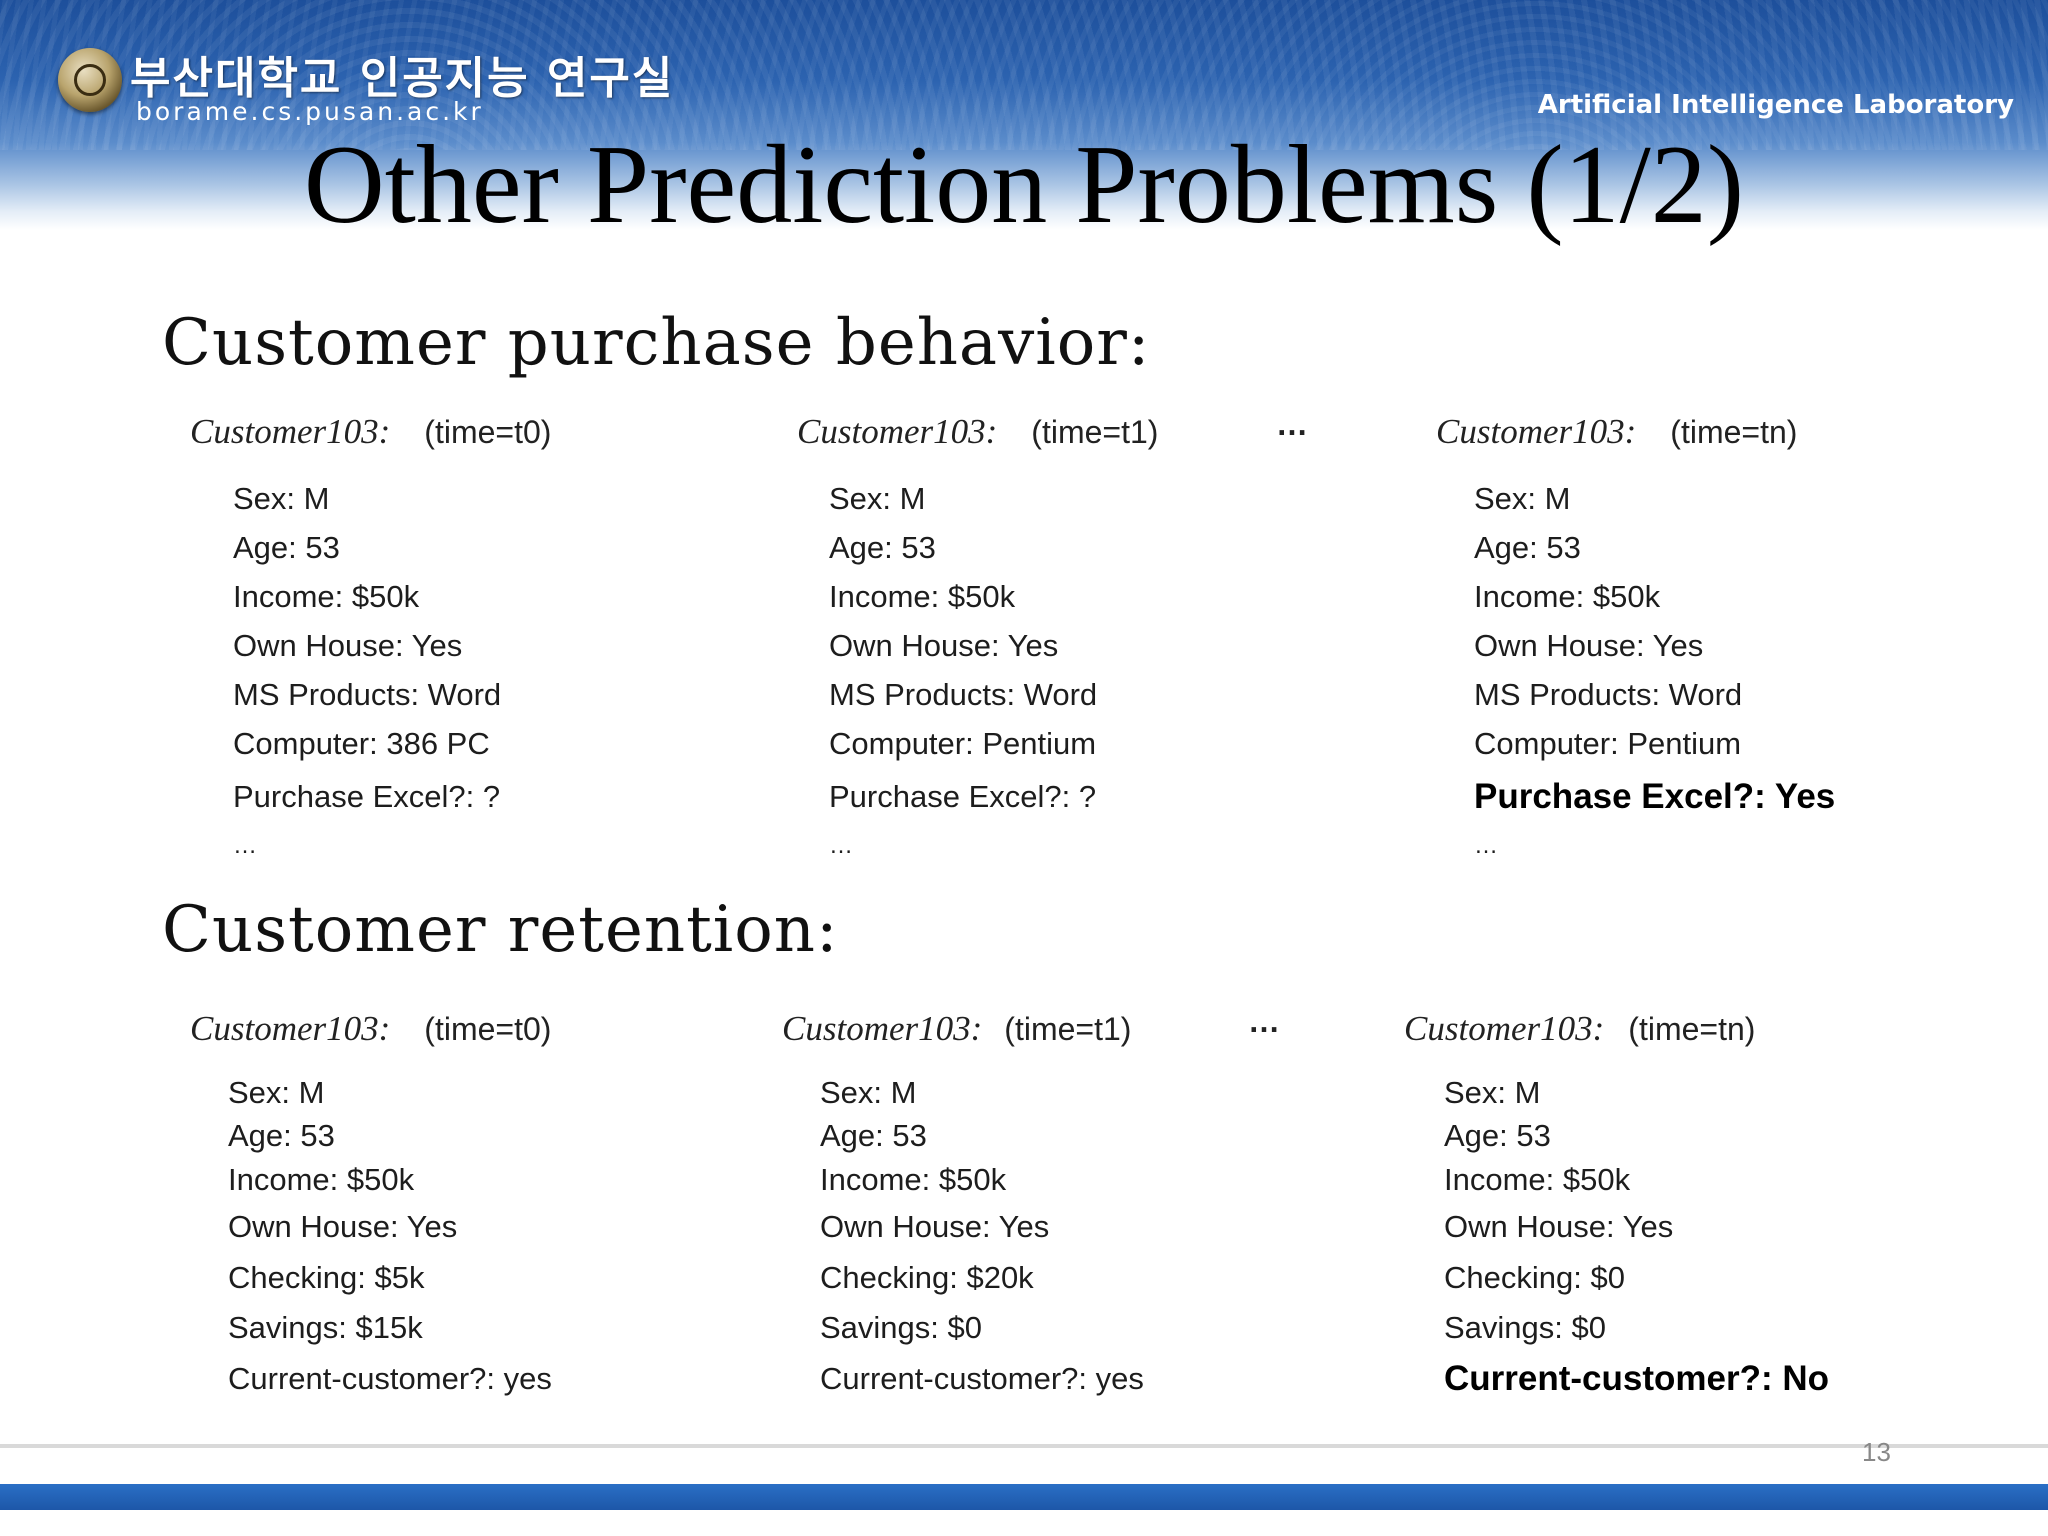  Describe the element at coordinates (326, 1277) in the screenshot. I see `attribute-checking: Checking: $5k` at that location.